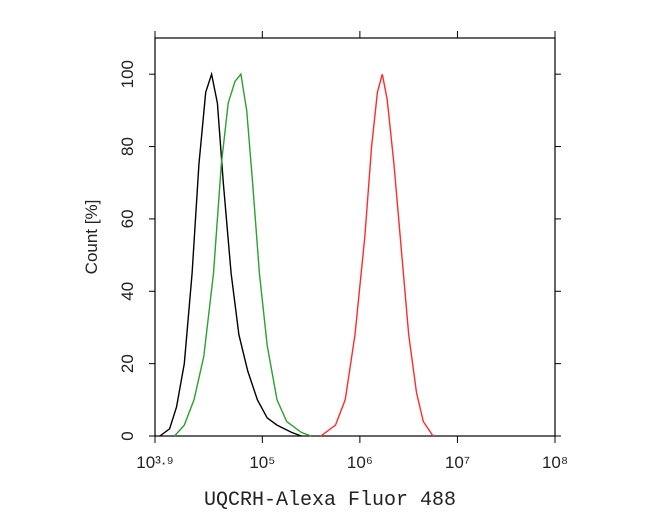 The width and height of the screenshot is (650, 520). Describe the element at coordinates (360, 462) in the screenshot. I see `x-tick-label: 10⁶` at that location.